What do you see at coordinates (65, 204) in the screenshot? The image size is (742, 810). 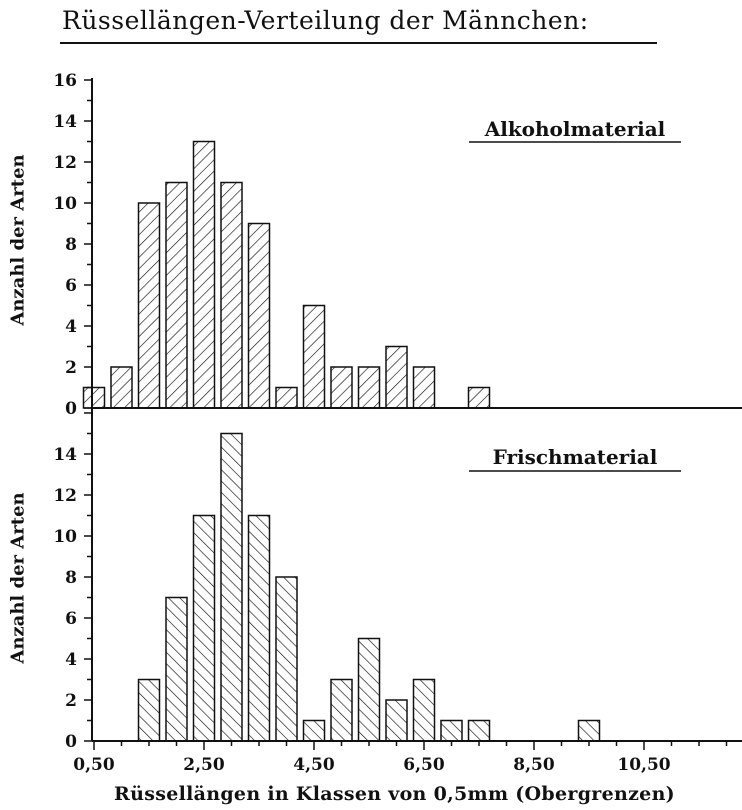 I see `top-y-tick-label: 10` at bounding box center [65, 204].